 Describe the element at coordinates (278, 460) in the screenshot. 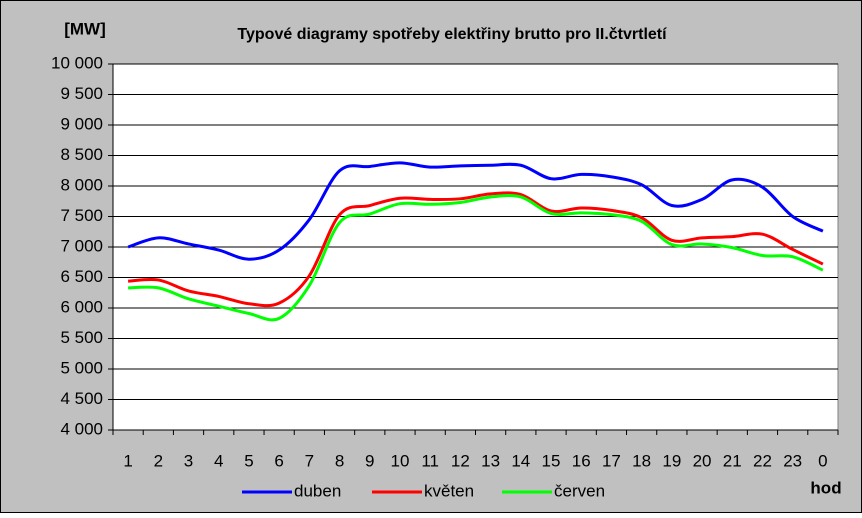

I see `x-tick-label: 6` at that location.